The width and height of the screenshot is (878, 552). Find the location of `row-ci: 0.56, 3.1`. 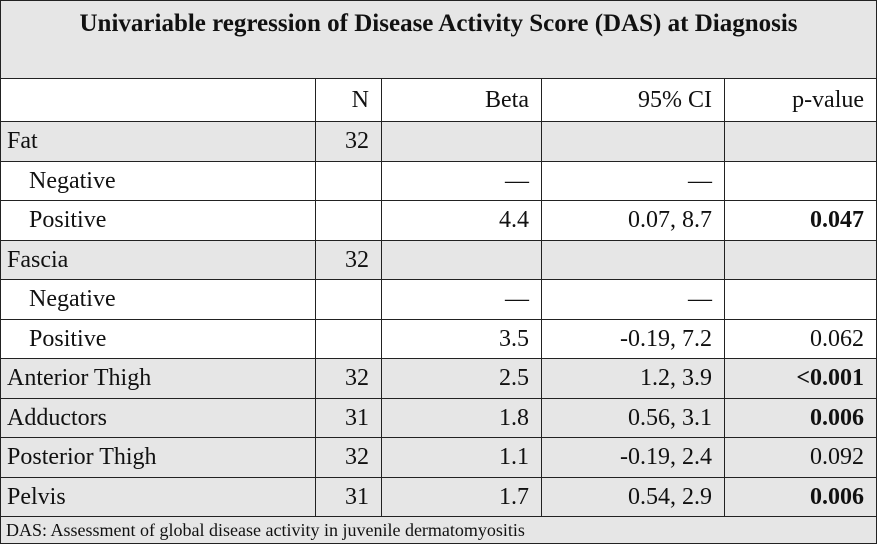

row-ci: 0.56, 3.1 is located at coordinates (633, 417).